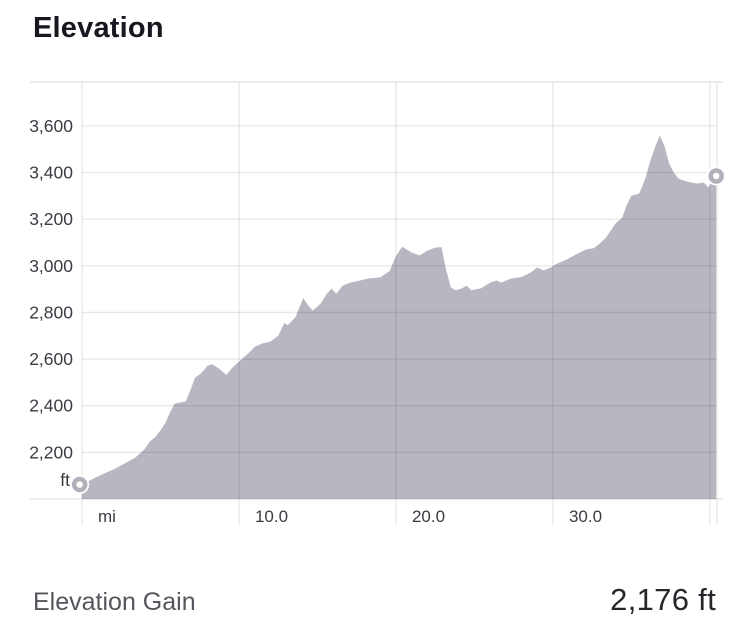 The height and width of the screenshot is (637, 750). I want to click on route-start-marker, so click(80, 485).